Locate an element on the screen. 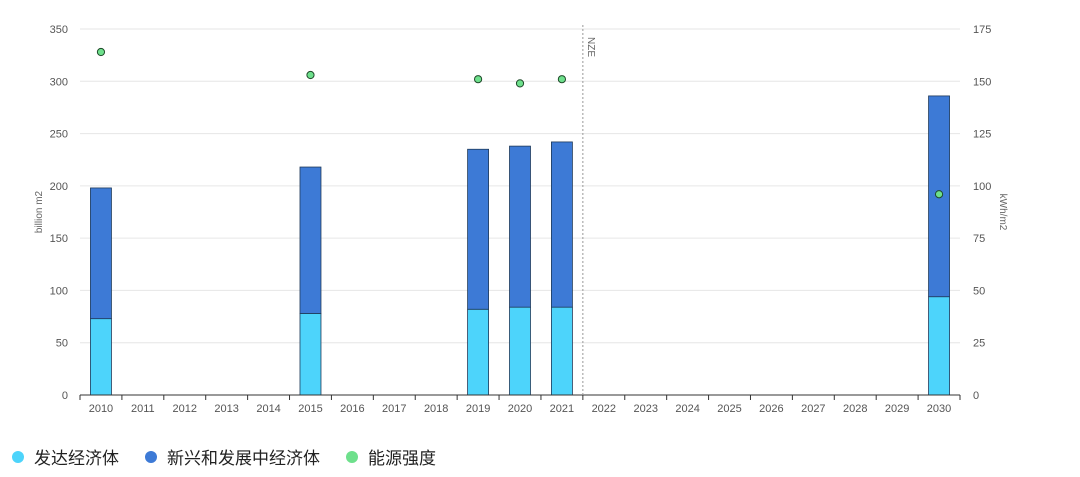 Image resolution: width=1080 pixels, height=477 pixels. x-tick-label: 2016 is located at coordinates (352, 409).